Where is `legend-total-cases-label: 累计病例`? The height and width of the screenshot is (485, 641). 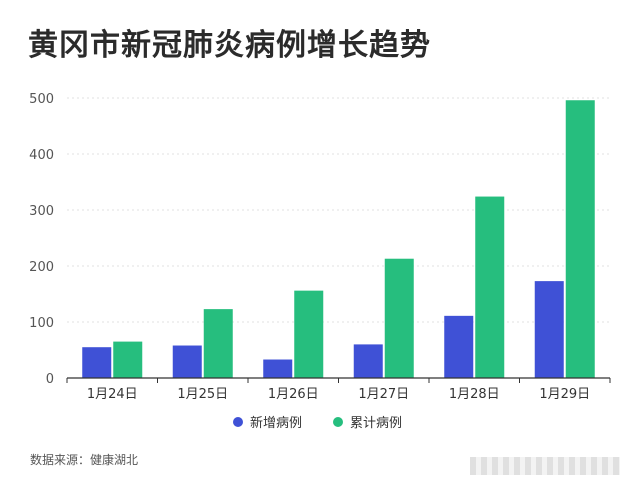 legend-total-cases-label: 累计病例 is located at coordinates (376, 423).